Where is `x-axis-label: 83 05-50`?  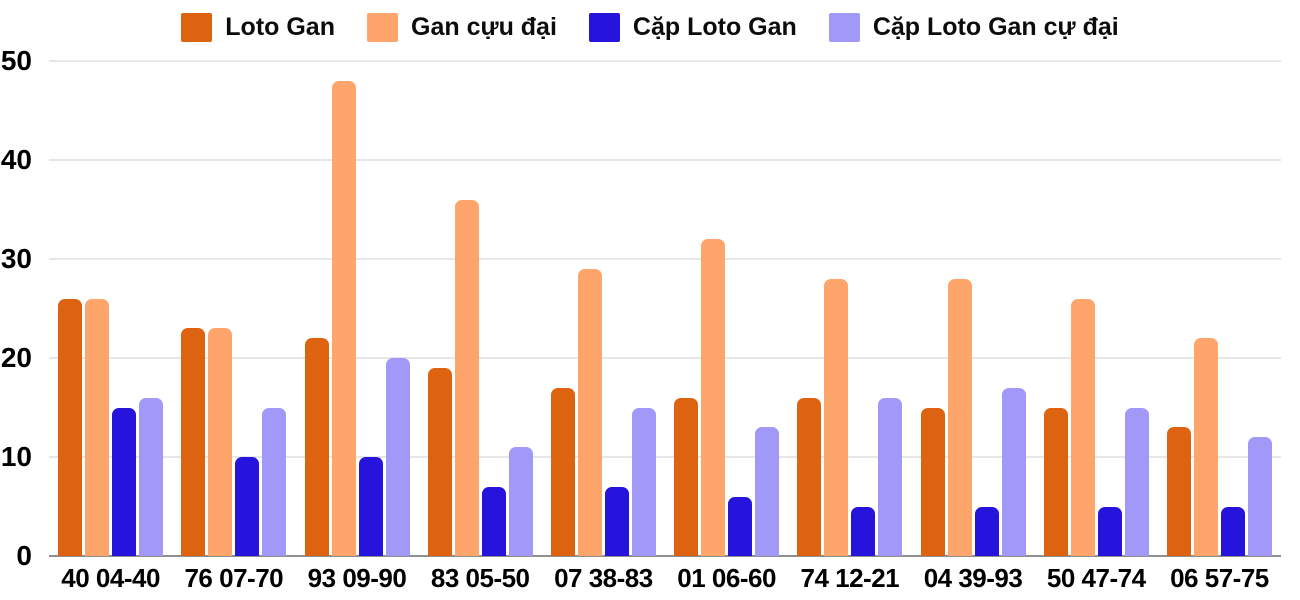 x-axis-label: 83 05-50 is located at coordinates (480, 578).